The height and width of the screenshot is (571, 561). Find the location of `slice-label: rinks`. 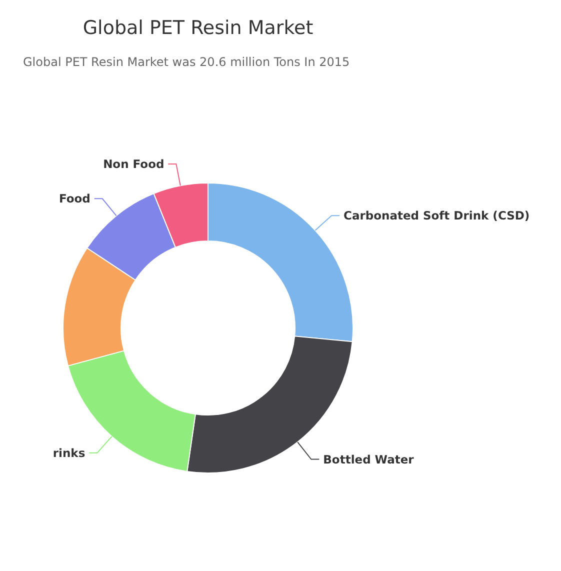

slice-label: rinks is located at coordinates (69, 453).